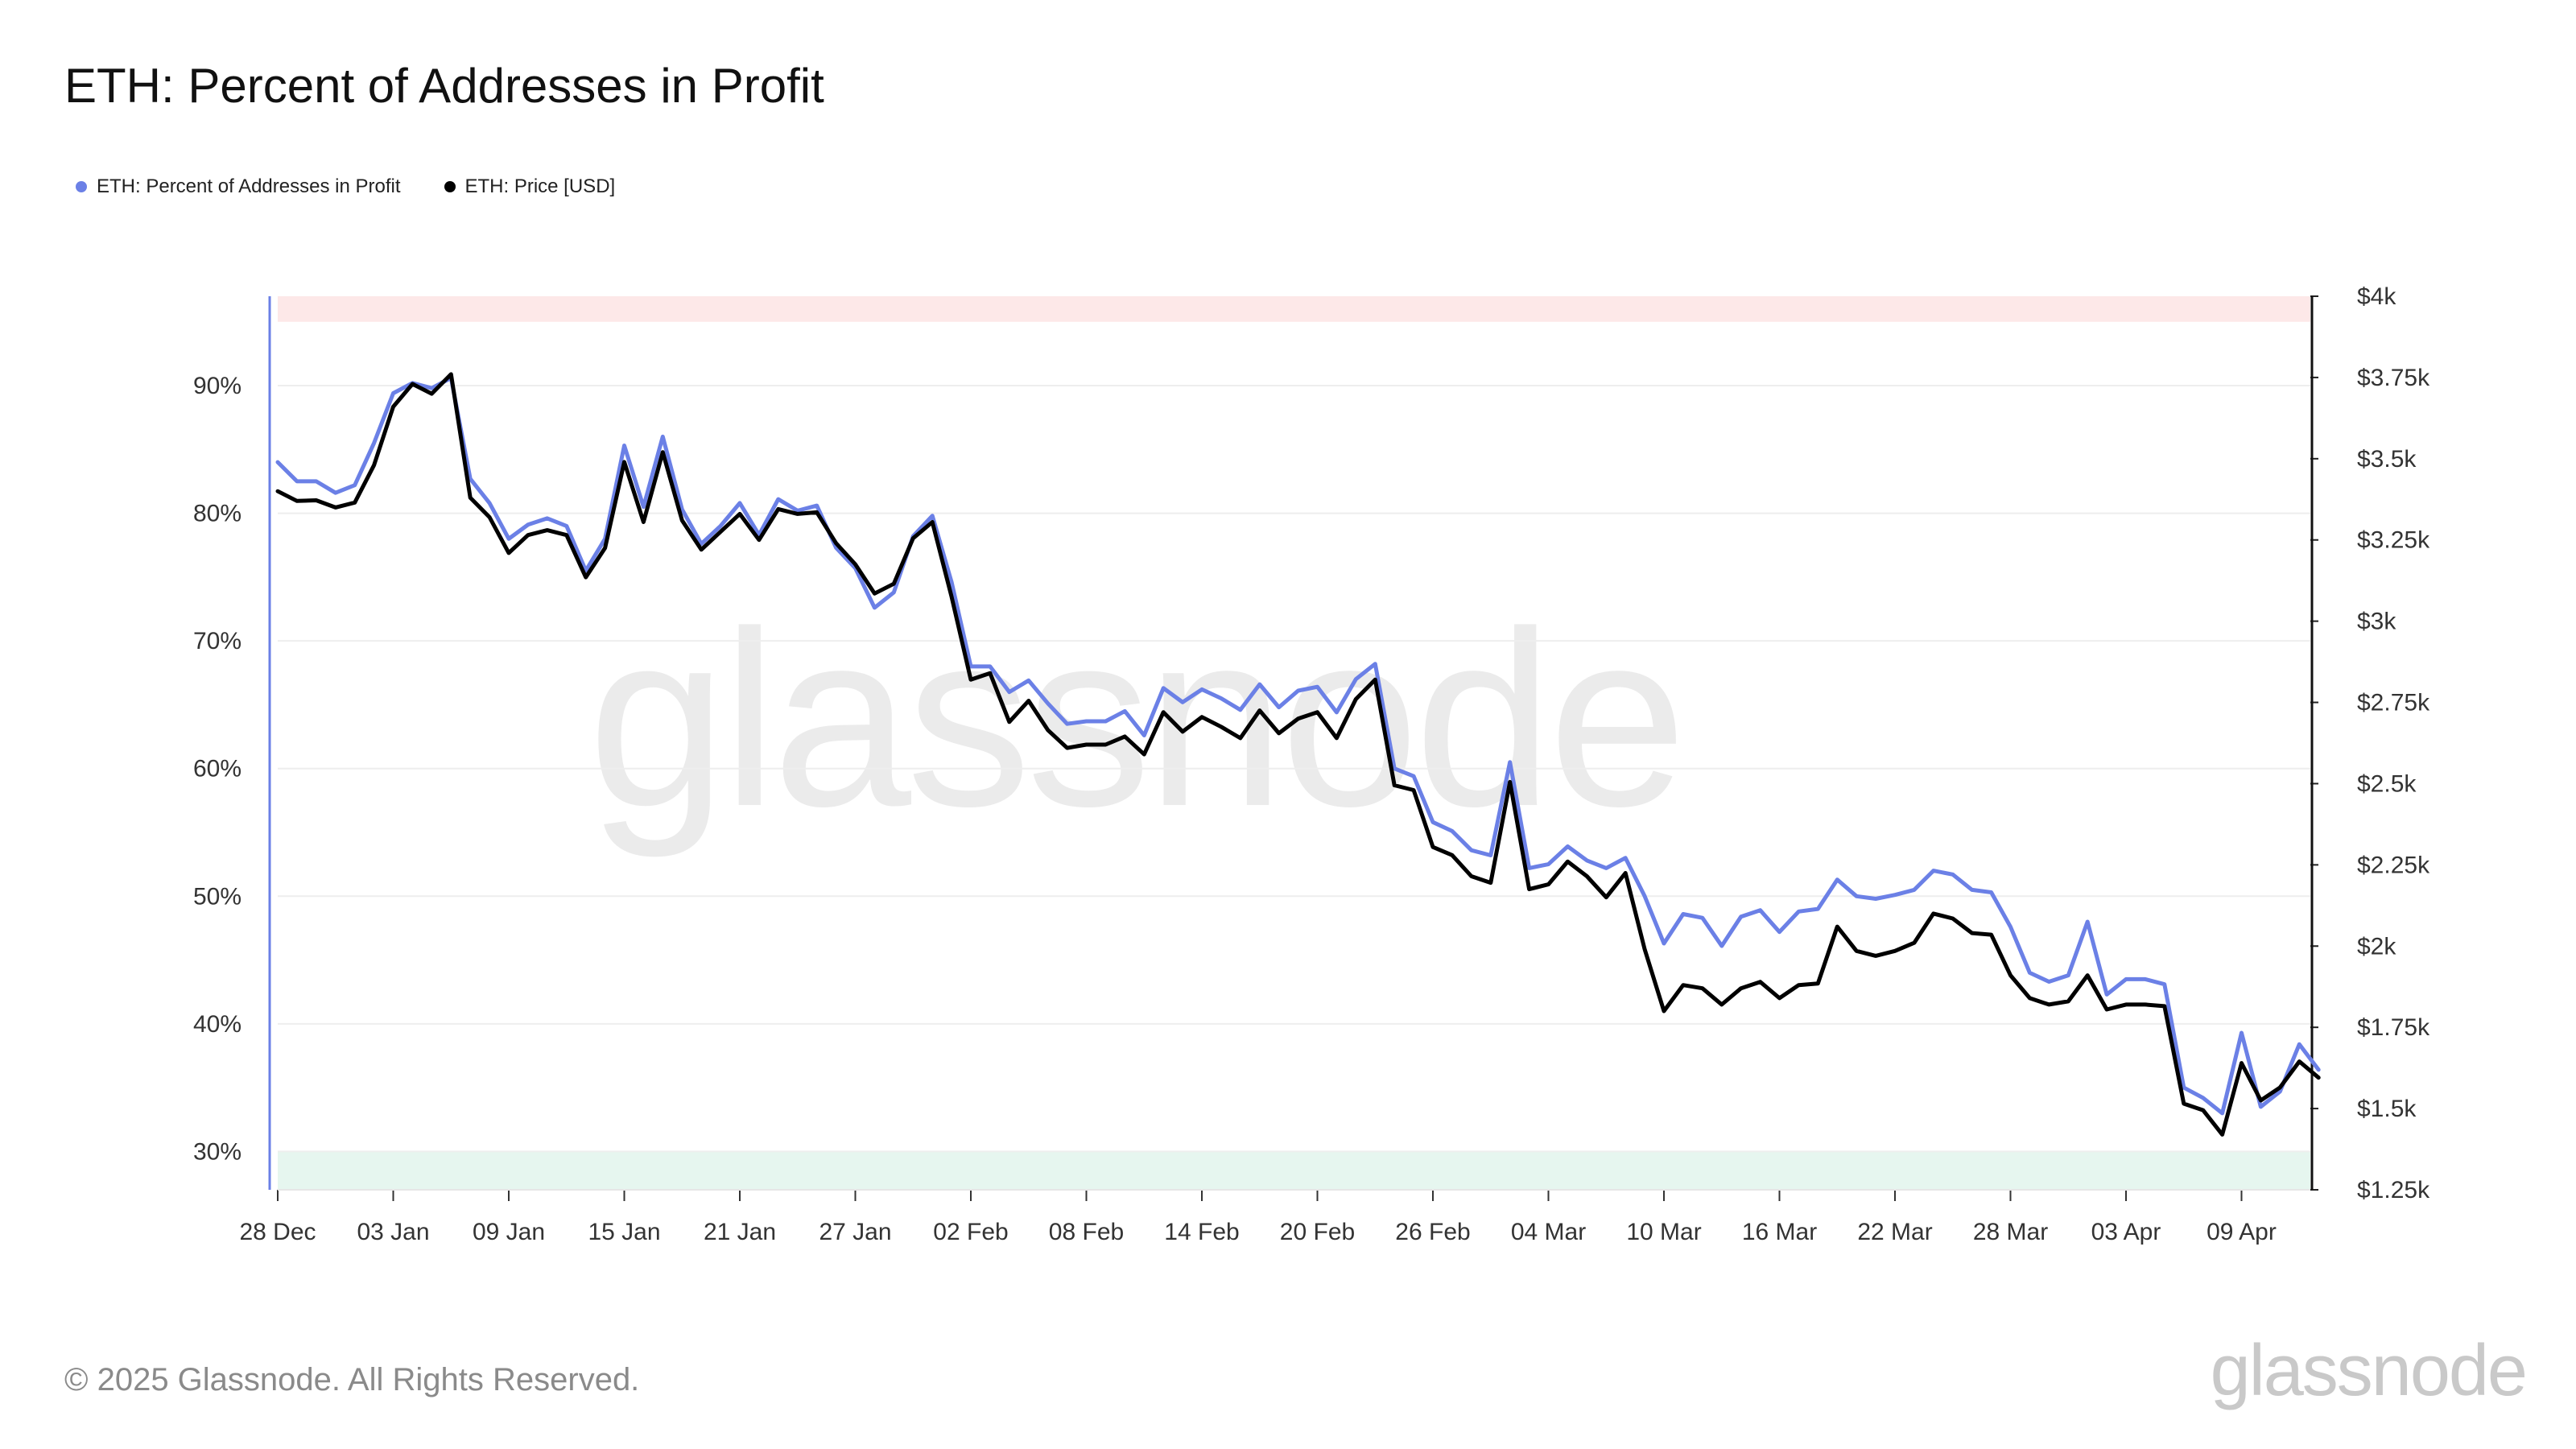 The image size is (2576, 1449). I want to click on y-right-tick-label: $3.5k, so click(2387, 459).